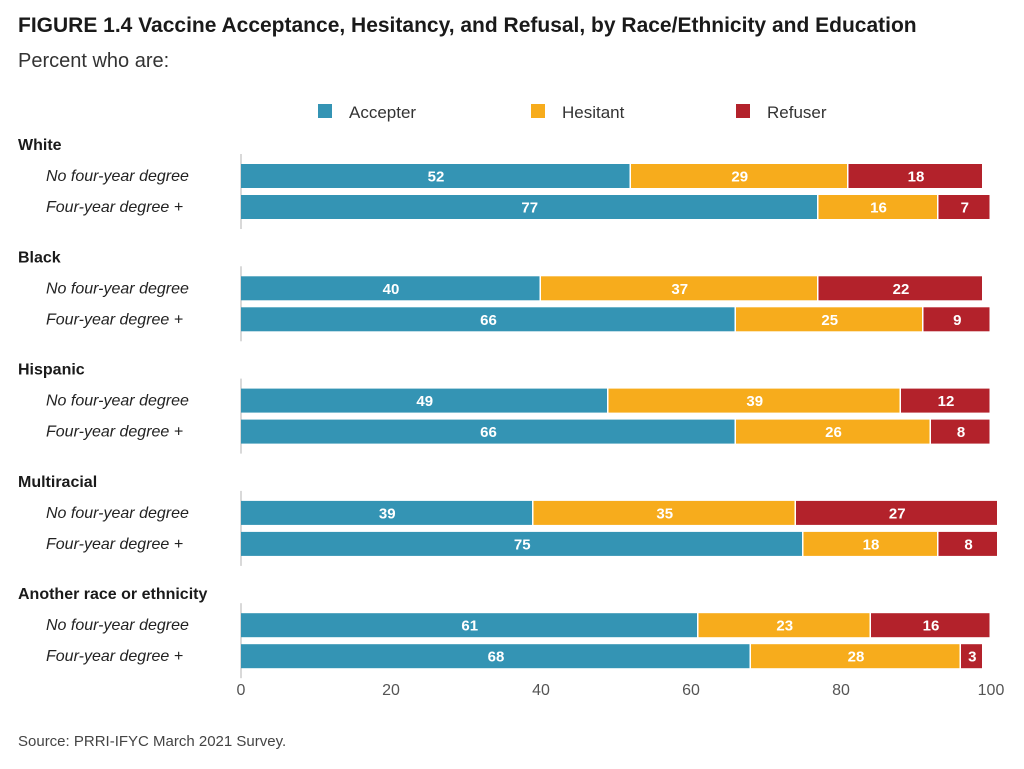 The image size is (1024, 769). I want to click on legend-label: Accepter, so click(382, 112).